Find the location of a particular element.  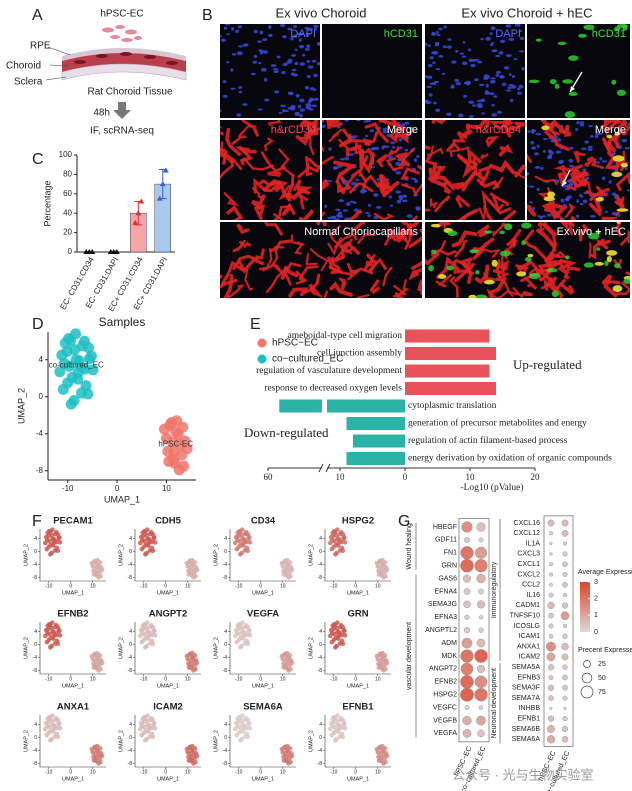

gene-label: CXCL3 is located at coordinates (528, 554).